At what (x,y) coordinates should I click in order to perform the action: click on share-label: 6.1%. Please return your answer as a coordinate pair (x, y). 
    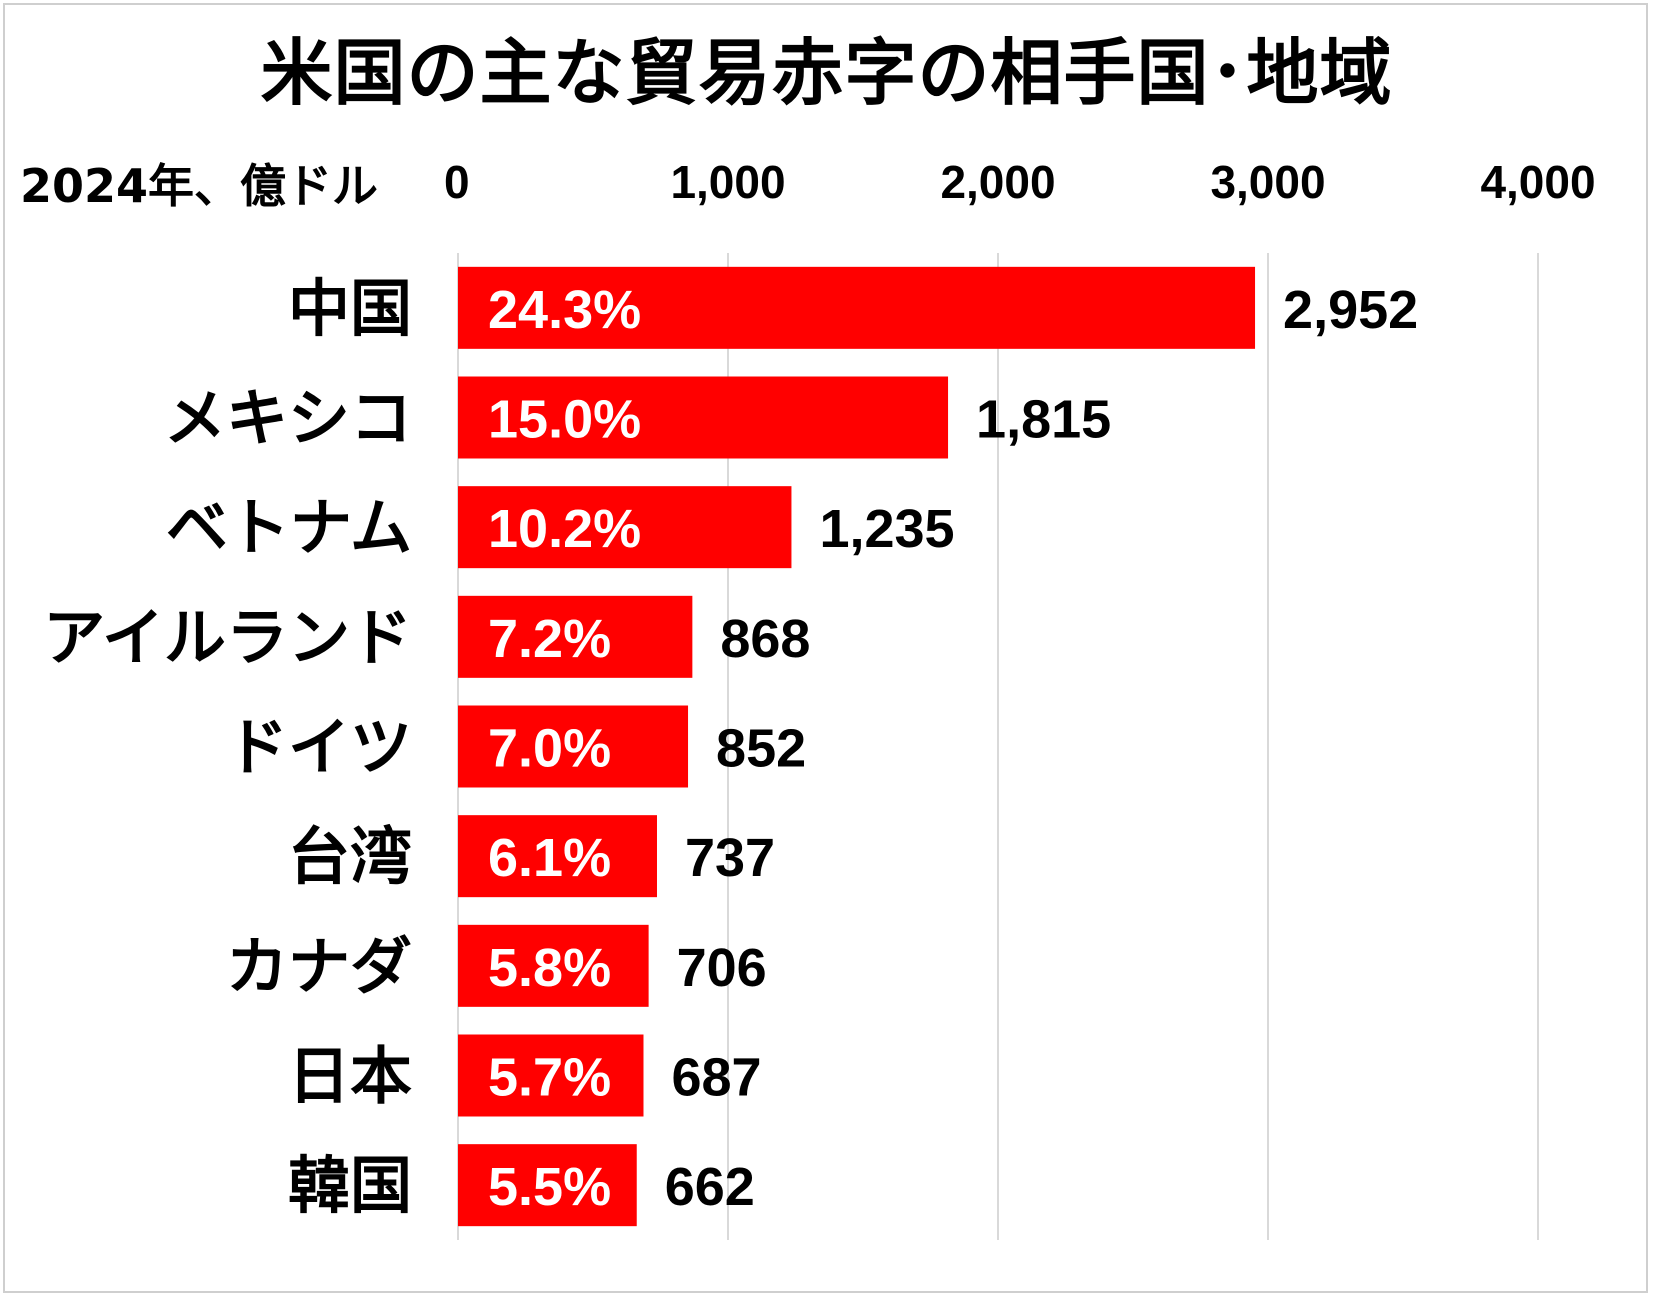
    Looking at the image, I should click on (549, 858).